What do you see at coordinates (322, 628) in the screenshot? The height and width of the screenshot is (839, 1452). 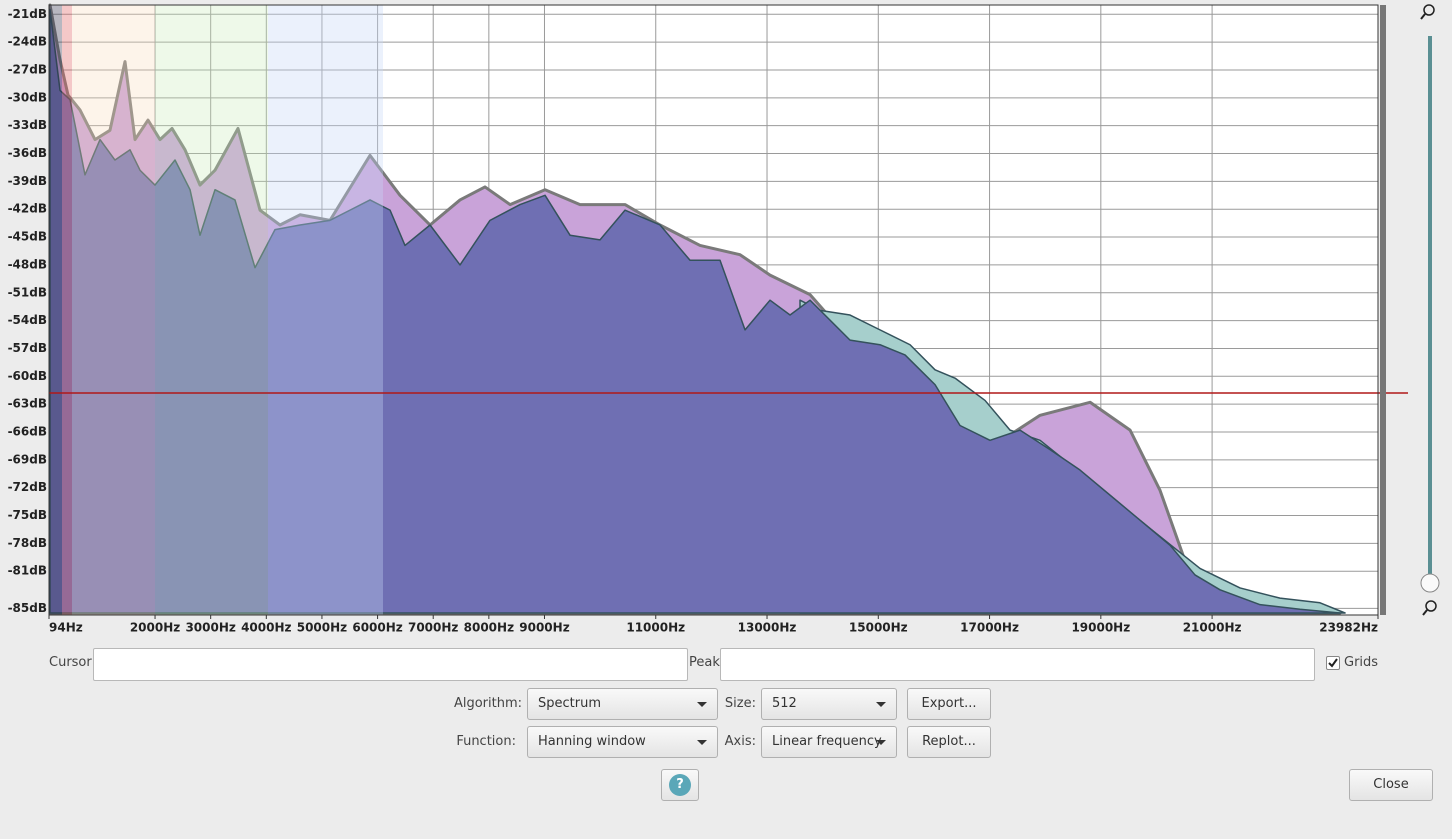 I see `x-tick-label: 5000Hz` at bounding box center [322, 628].